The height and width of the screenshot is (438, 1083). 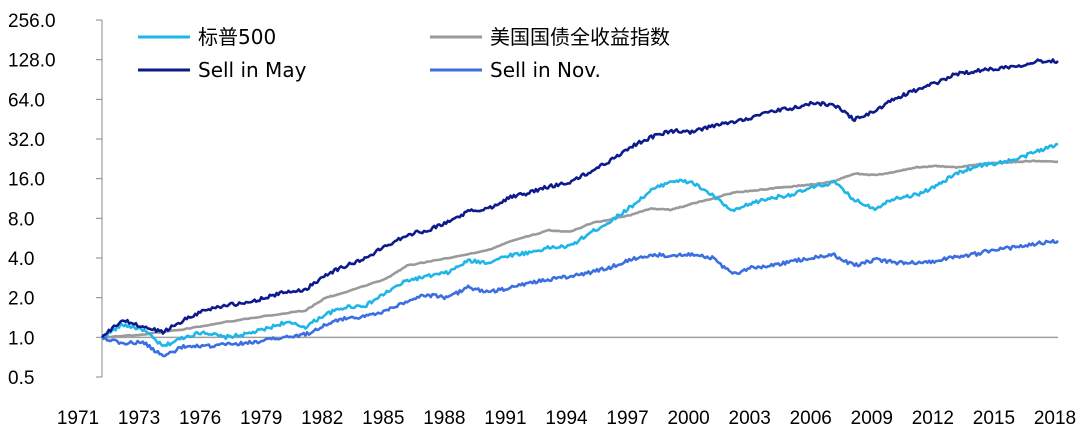 I want to click on legend-label-0: 标普500, so click(x=237, y=37).